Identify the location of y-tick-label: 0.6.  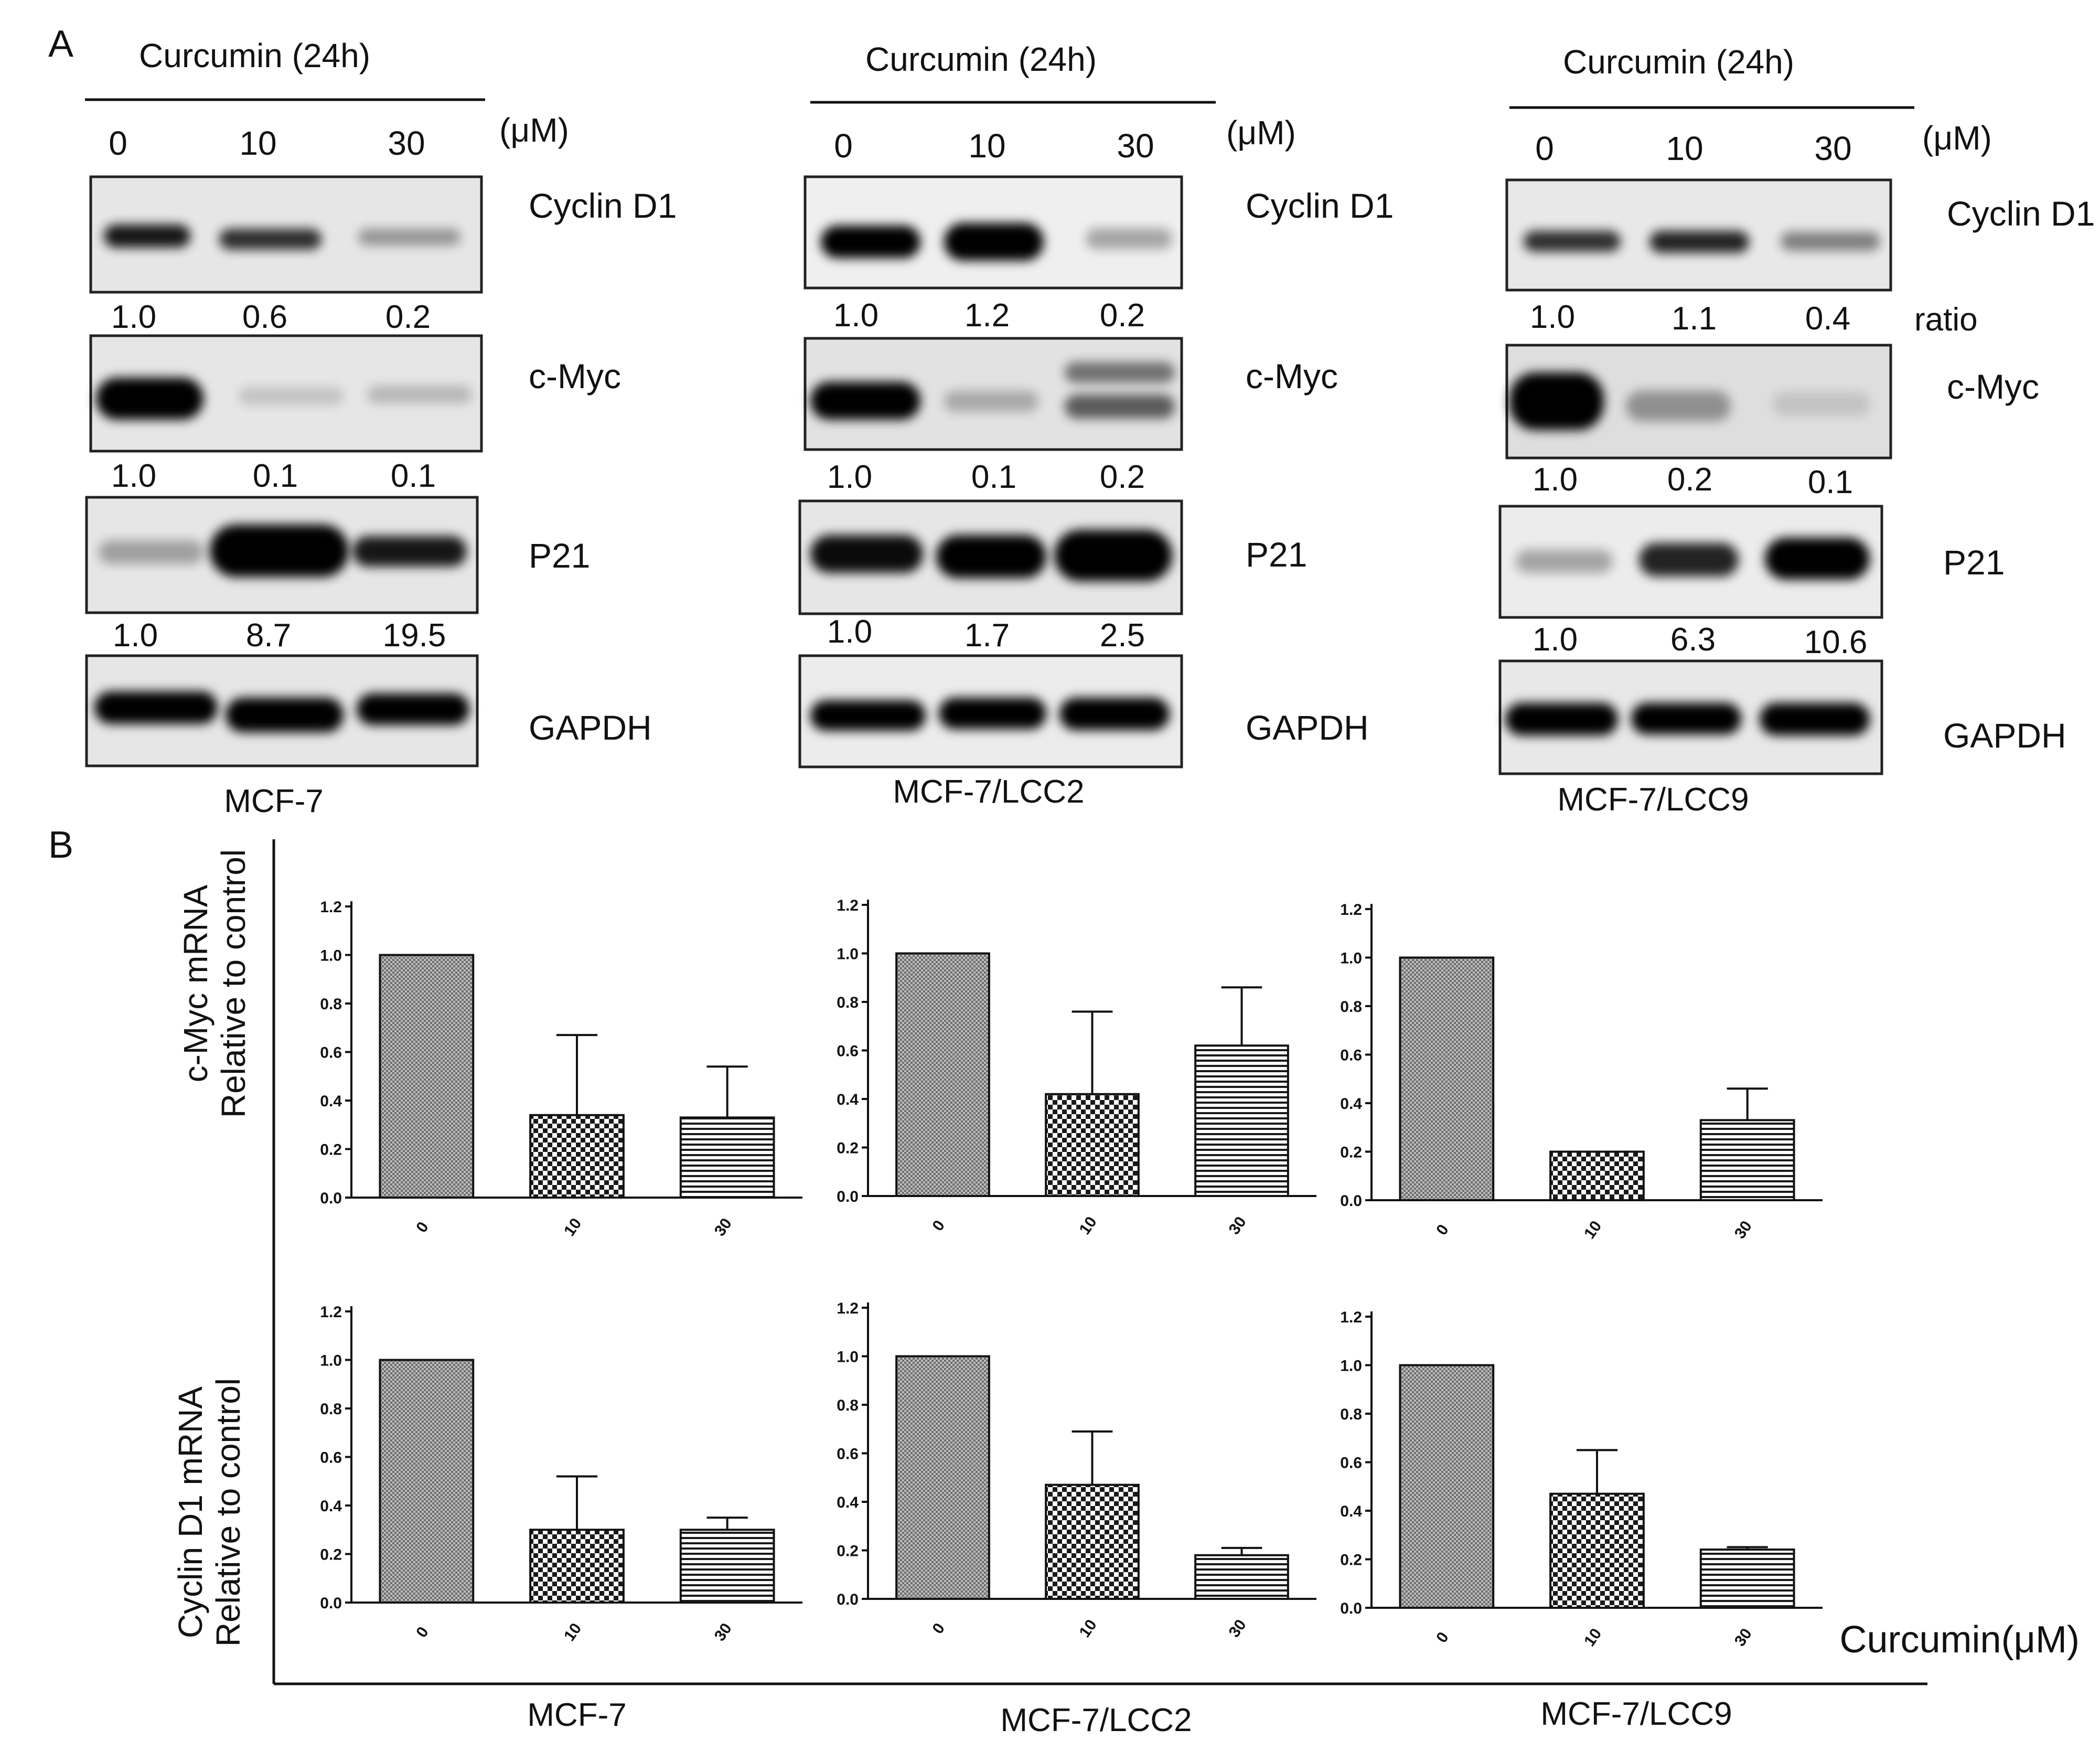
(848, 1051).